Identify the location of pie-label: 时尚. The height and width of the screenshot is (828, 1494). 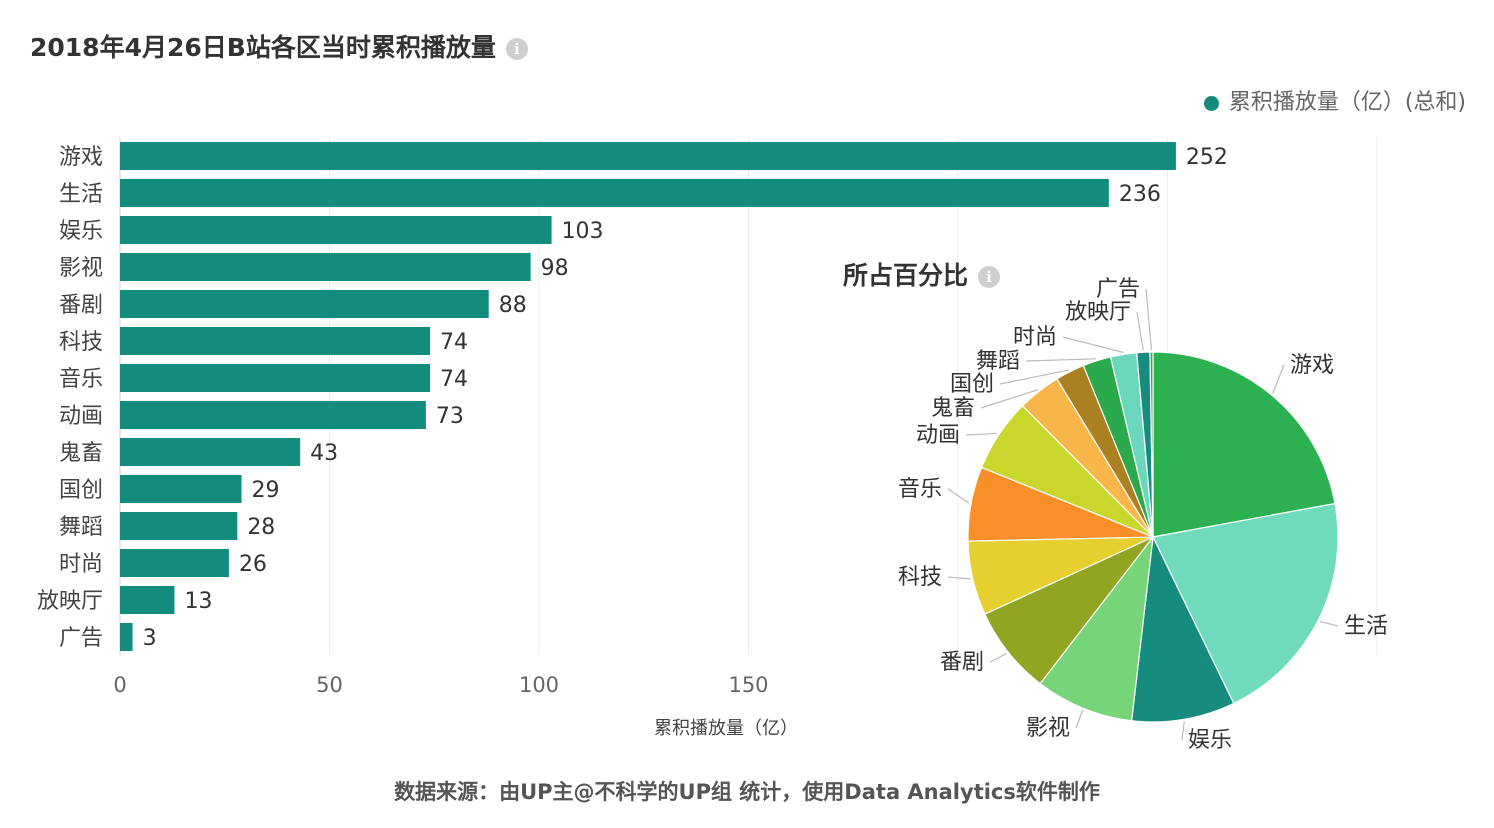
(1035, 337).